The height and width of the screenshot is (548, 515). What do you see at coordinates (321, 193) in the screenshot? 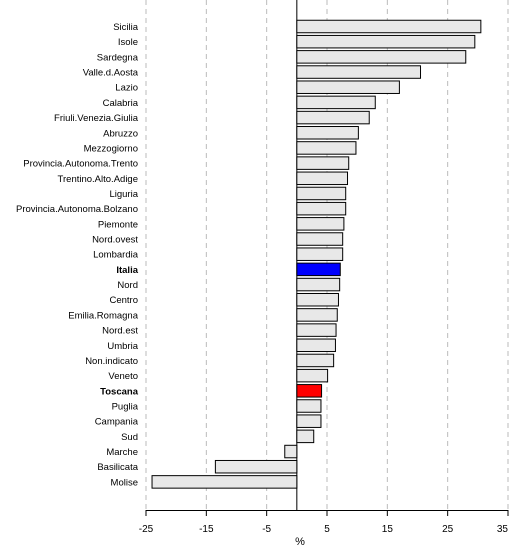
I see `bar-liguria` at bounding box center [321, 193].